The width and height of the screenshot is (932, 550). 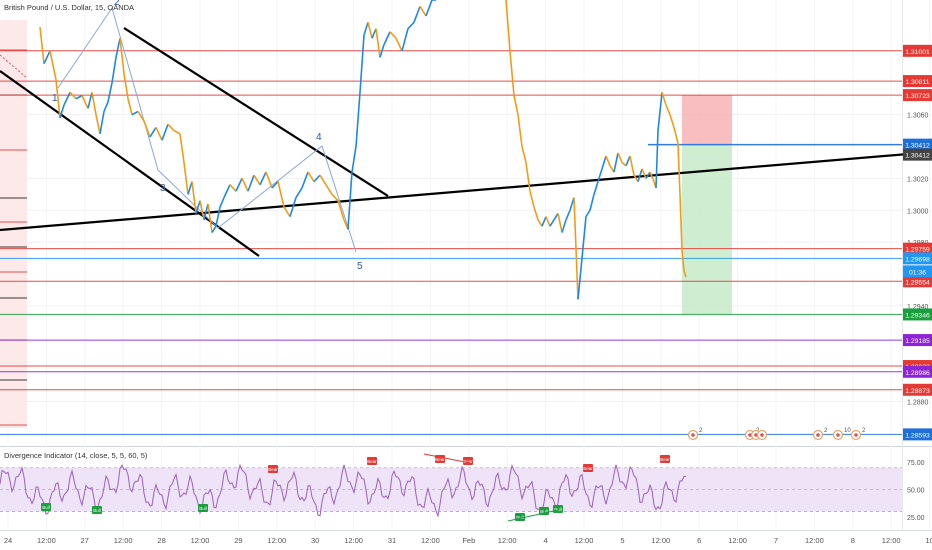 What do you see at coordinates (699, 540) in the screenshot?
I see `x-tick-label: 6` at bounding box center [699, 540].